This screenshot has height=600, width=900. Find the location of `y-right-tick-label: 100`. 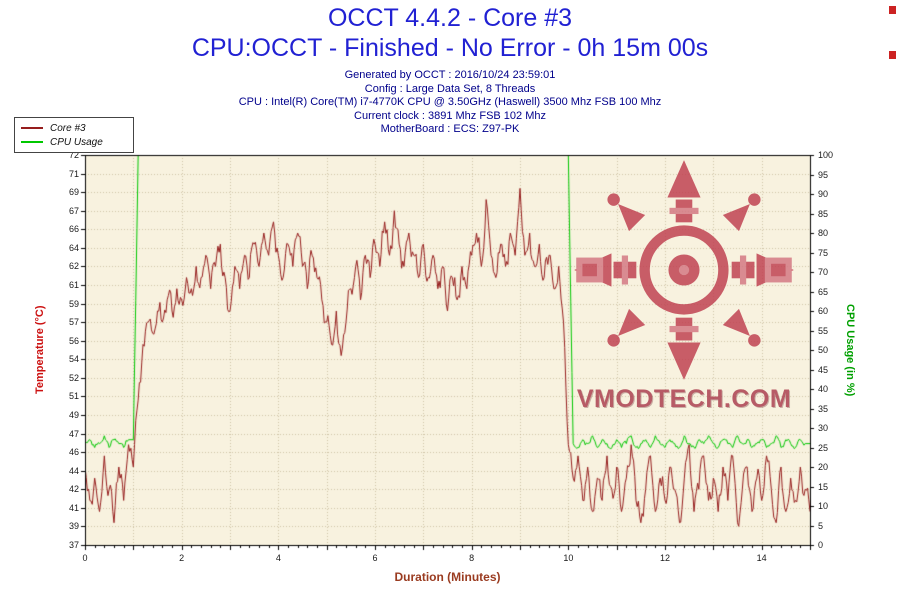

y-right-tick-label: 100 is located at coordinates (826, 155).